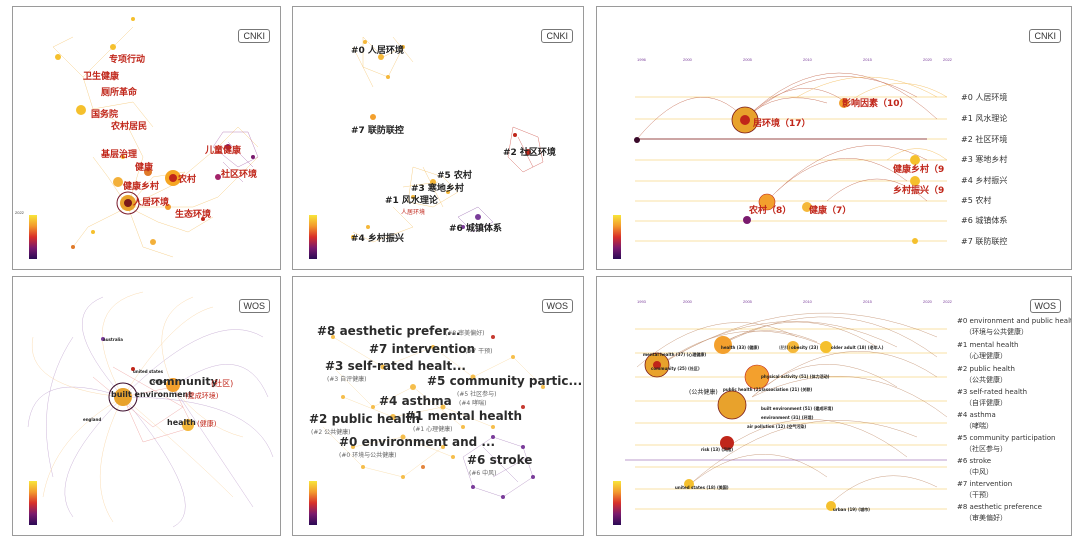 The width and height of the screenshot is (1080, 539). Describe the element at coordinates (202, 396) in the screenshot. I see `keyword-label: (建成环境)` at that location.